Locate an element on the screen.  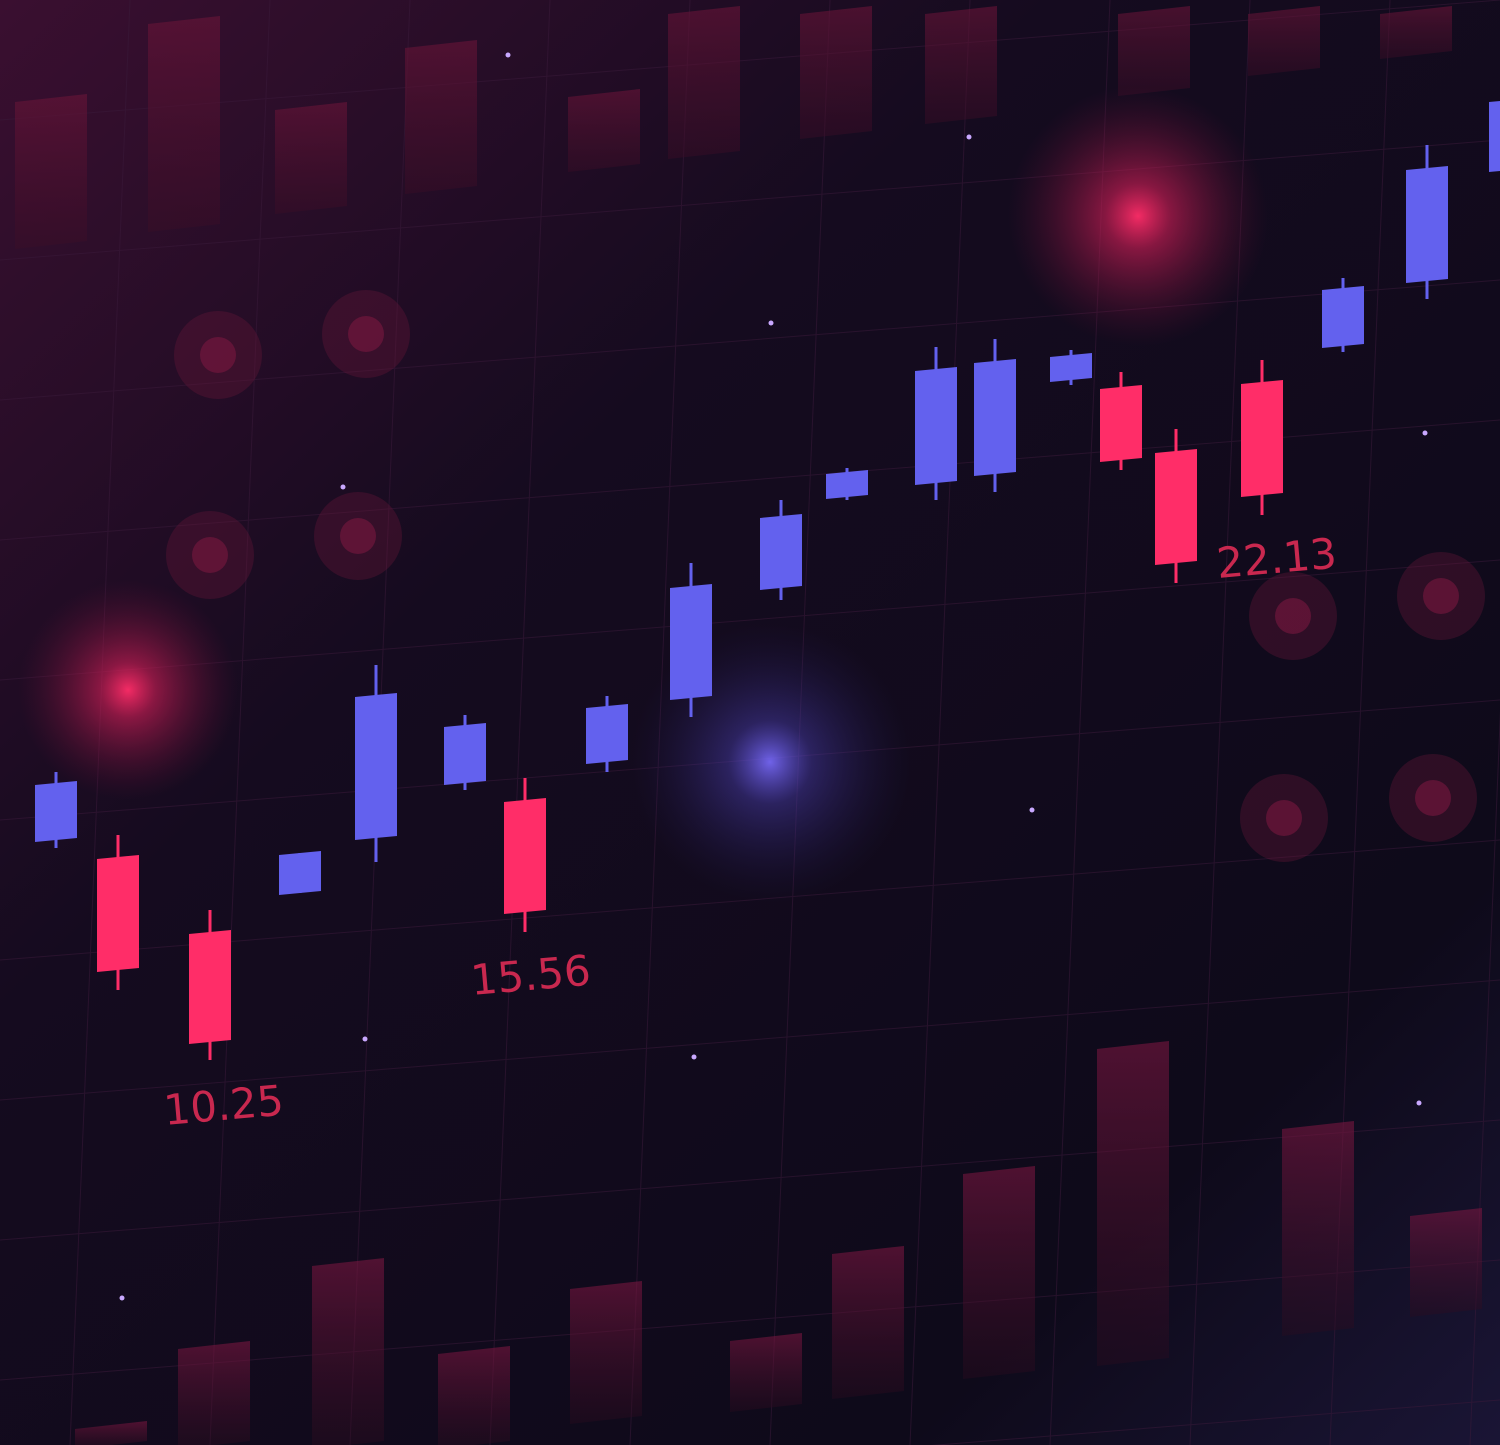
price-label: 10.25 is located at coordinates (224, 1105).